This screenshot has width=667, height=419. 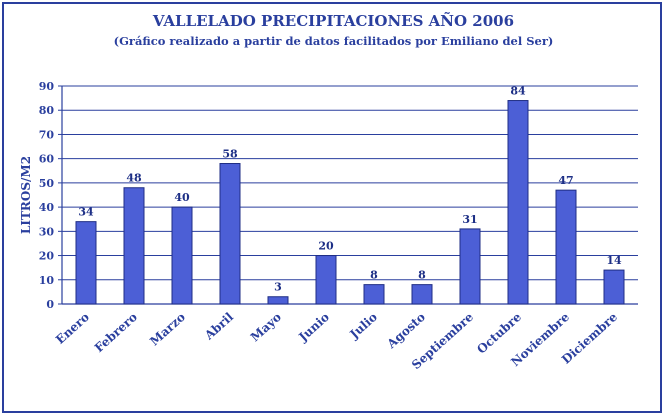 What do you see at coordinates (469, 219) in the screenshot?
I see `data-label: 31` at bounding box center [469, 219].